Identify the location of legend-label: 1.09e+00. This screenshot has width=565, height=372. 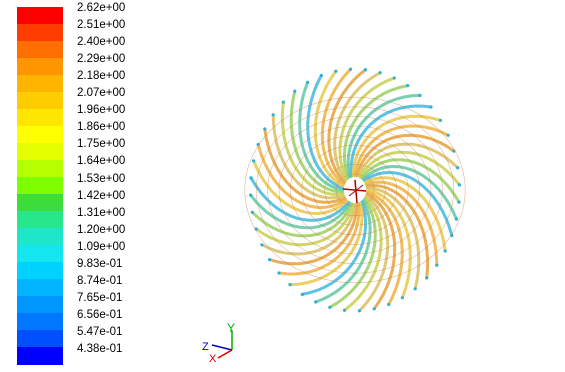
(101, 246).